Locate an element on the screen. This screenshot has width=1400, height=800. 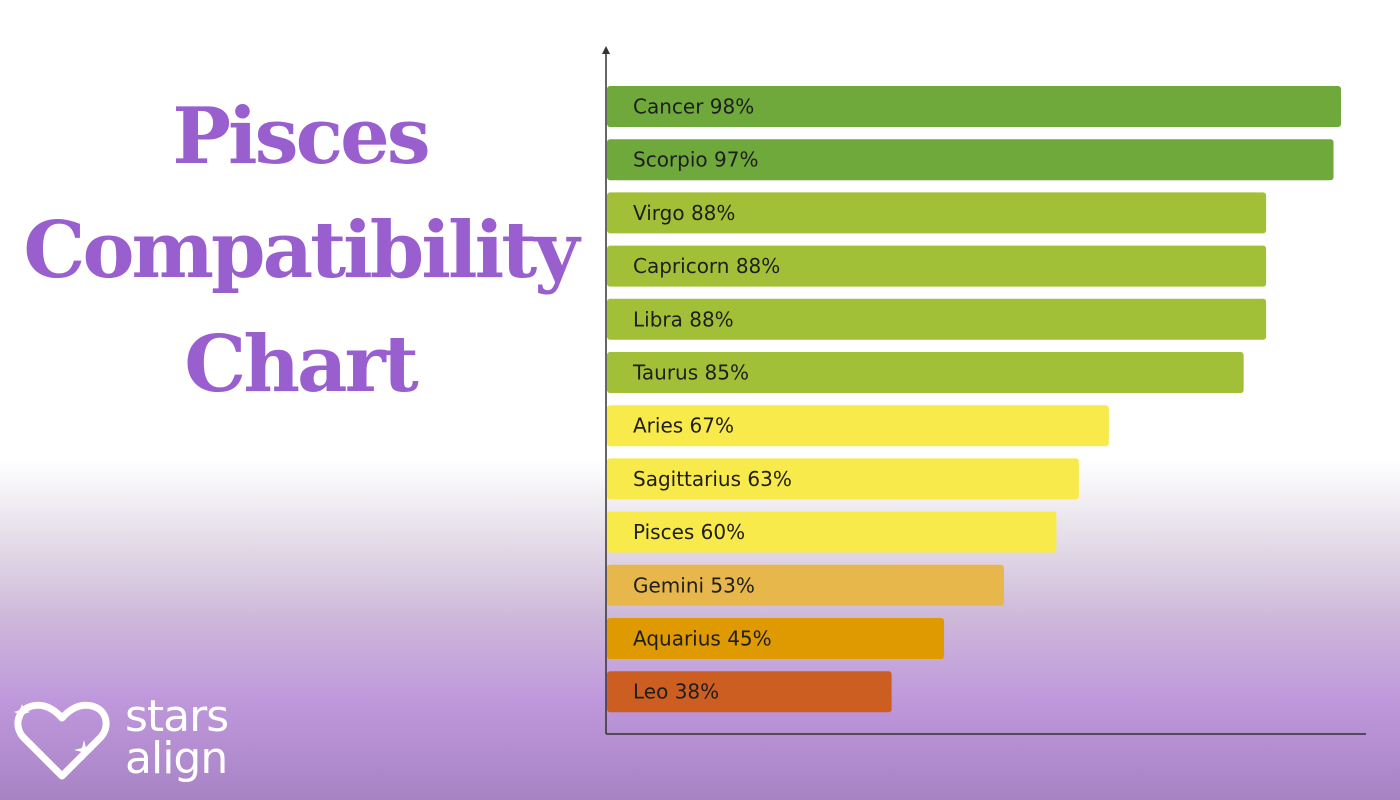
title-line-2: Compatibility is located at coordinates (301, 250).